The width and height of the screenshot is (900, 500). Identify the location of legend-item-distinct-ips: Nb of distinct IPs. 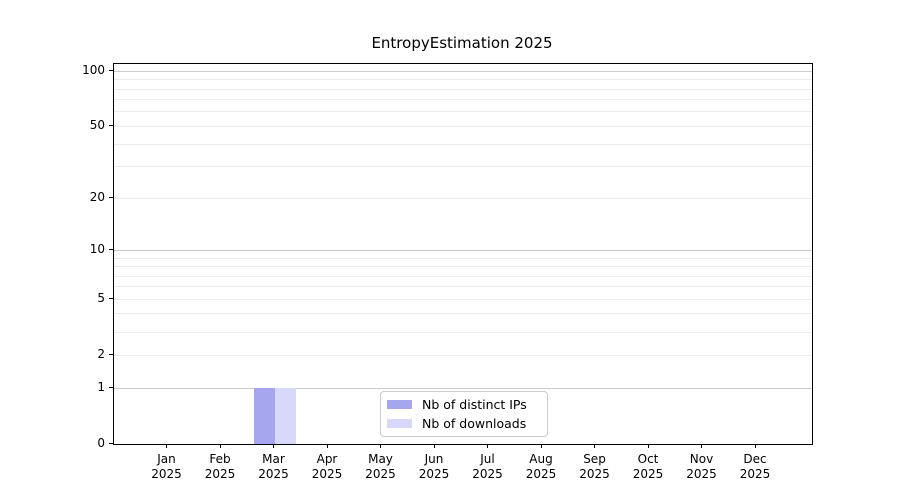
(463, 404).